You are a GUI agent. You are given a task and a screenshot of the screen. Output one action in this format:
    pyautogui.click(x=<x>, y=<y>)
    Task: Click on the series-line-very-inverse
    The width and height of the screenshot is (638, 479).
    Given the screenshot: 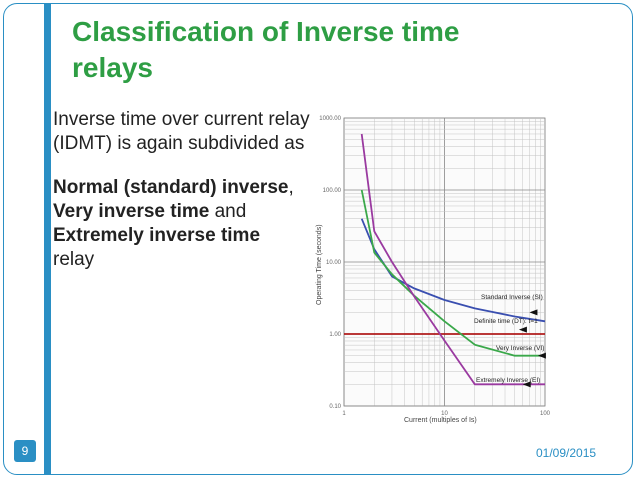 What is the action you would take?
    pyautogui.click(x=452, y=273)
    